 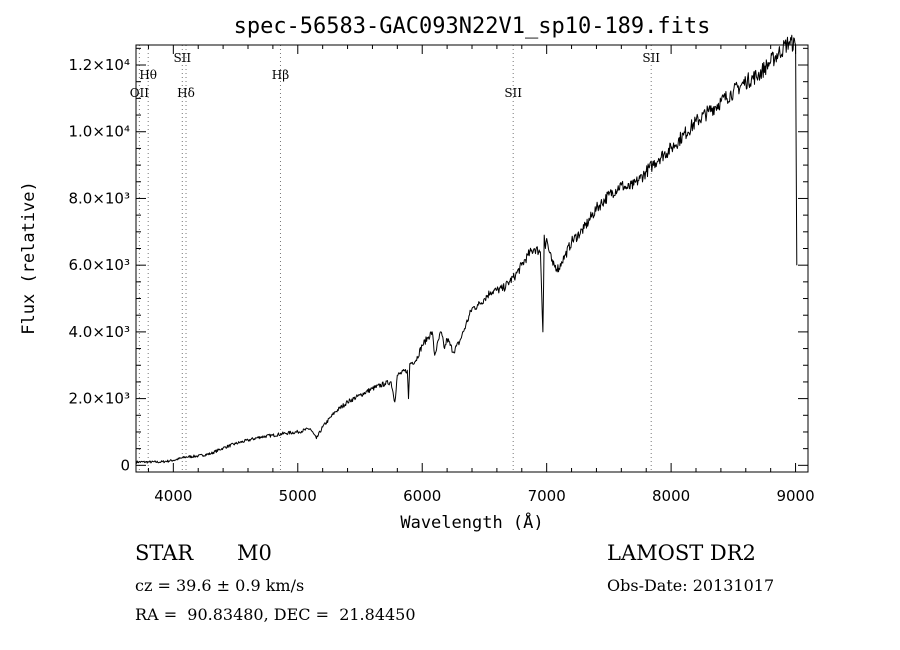 What do you see at coordinates (422, 496) in the screenshot?
I see `x-tick-label: 6000` at bounding box center [422, 496].